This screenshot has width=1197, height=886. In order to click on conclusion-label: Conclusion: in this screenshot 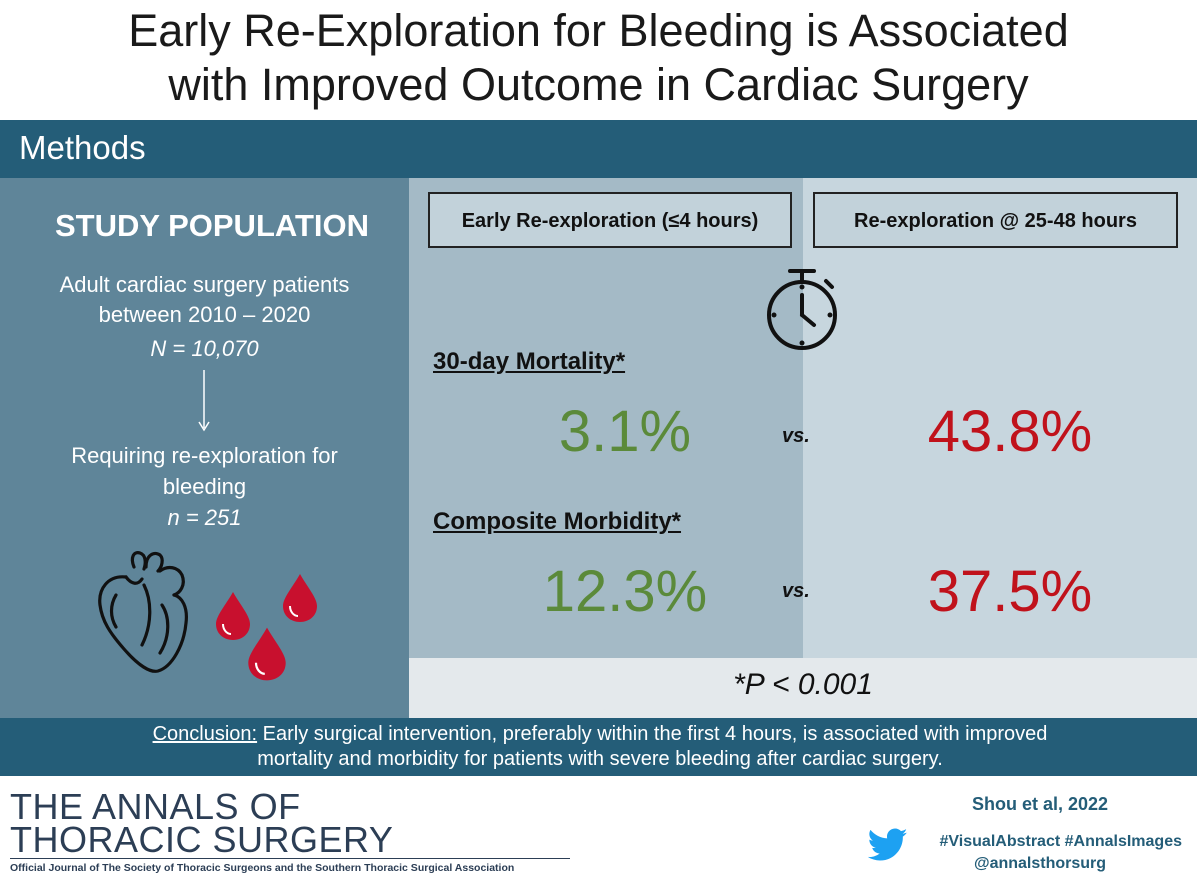, I will do `click(205, 734)`.